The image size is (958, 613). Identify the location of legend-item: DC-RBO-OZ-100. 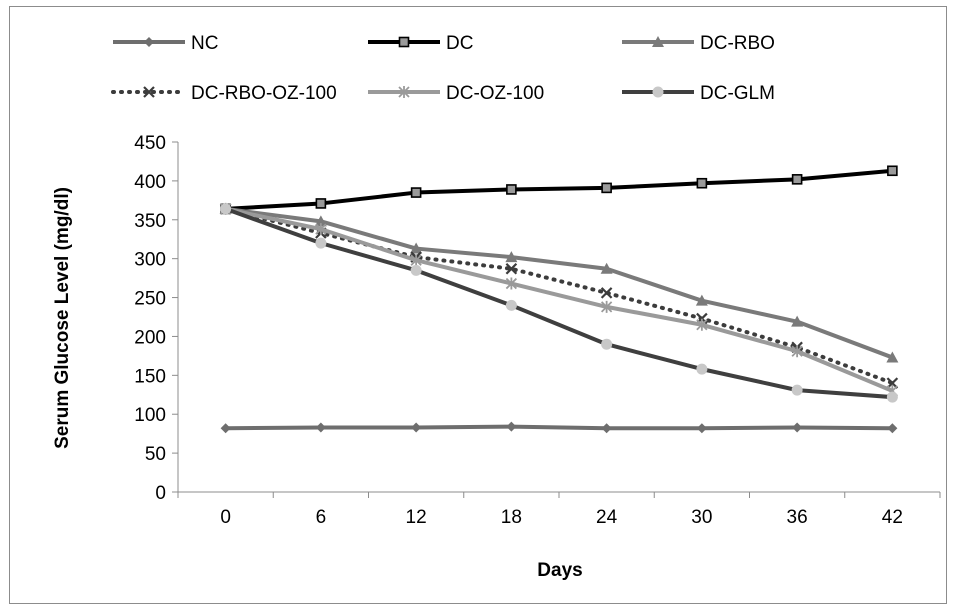
(224, 93).